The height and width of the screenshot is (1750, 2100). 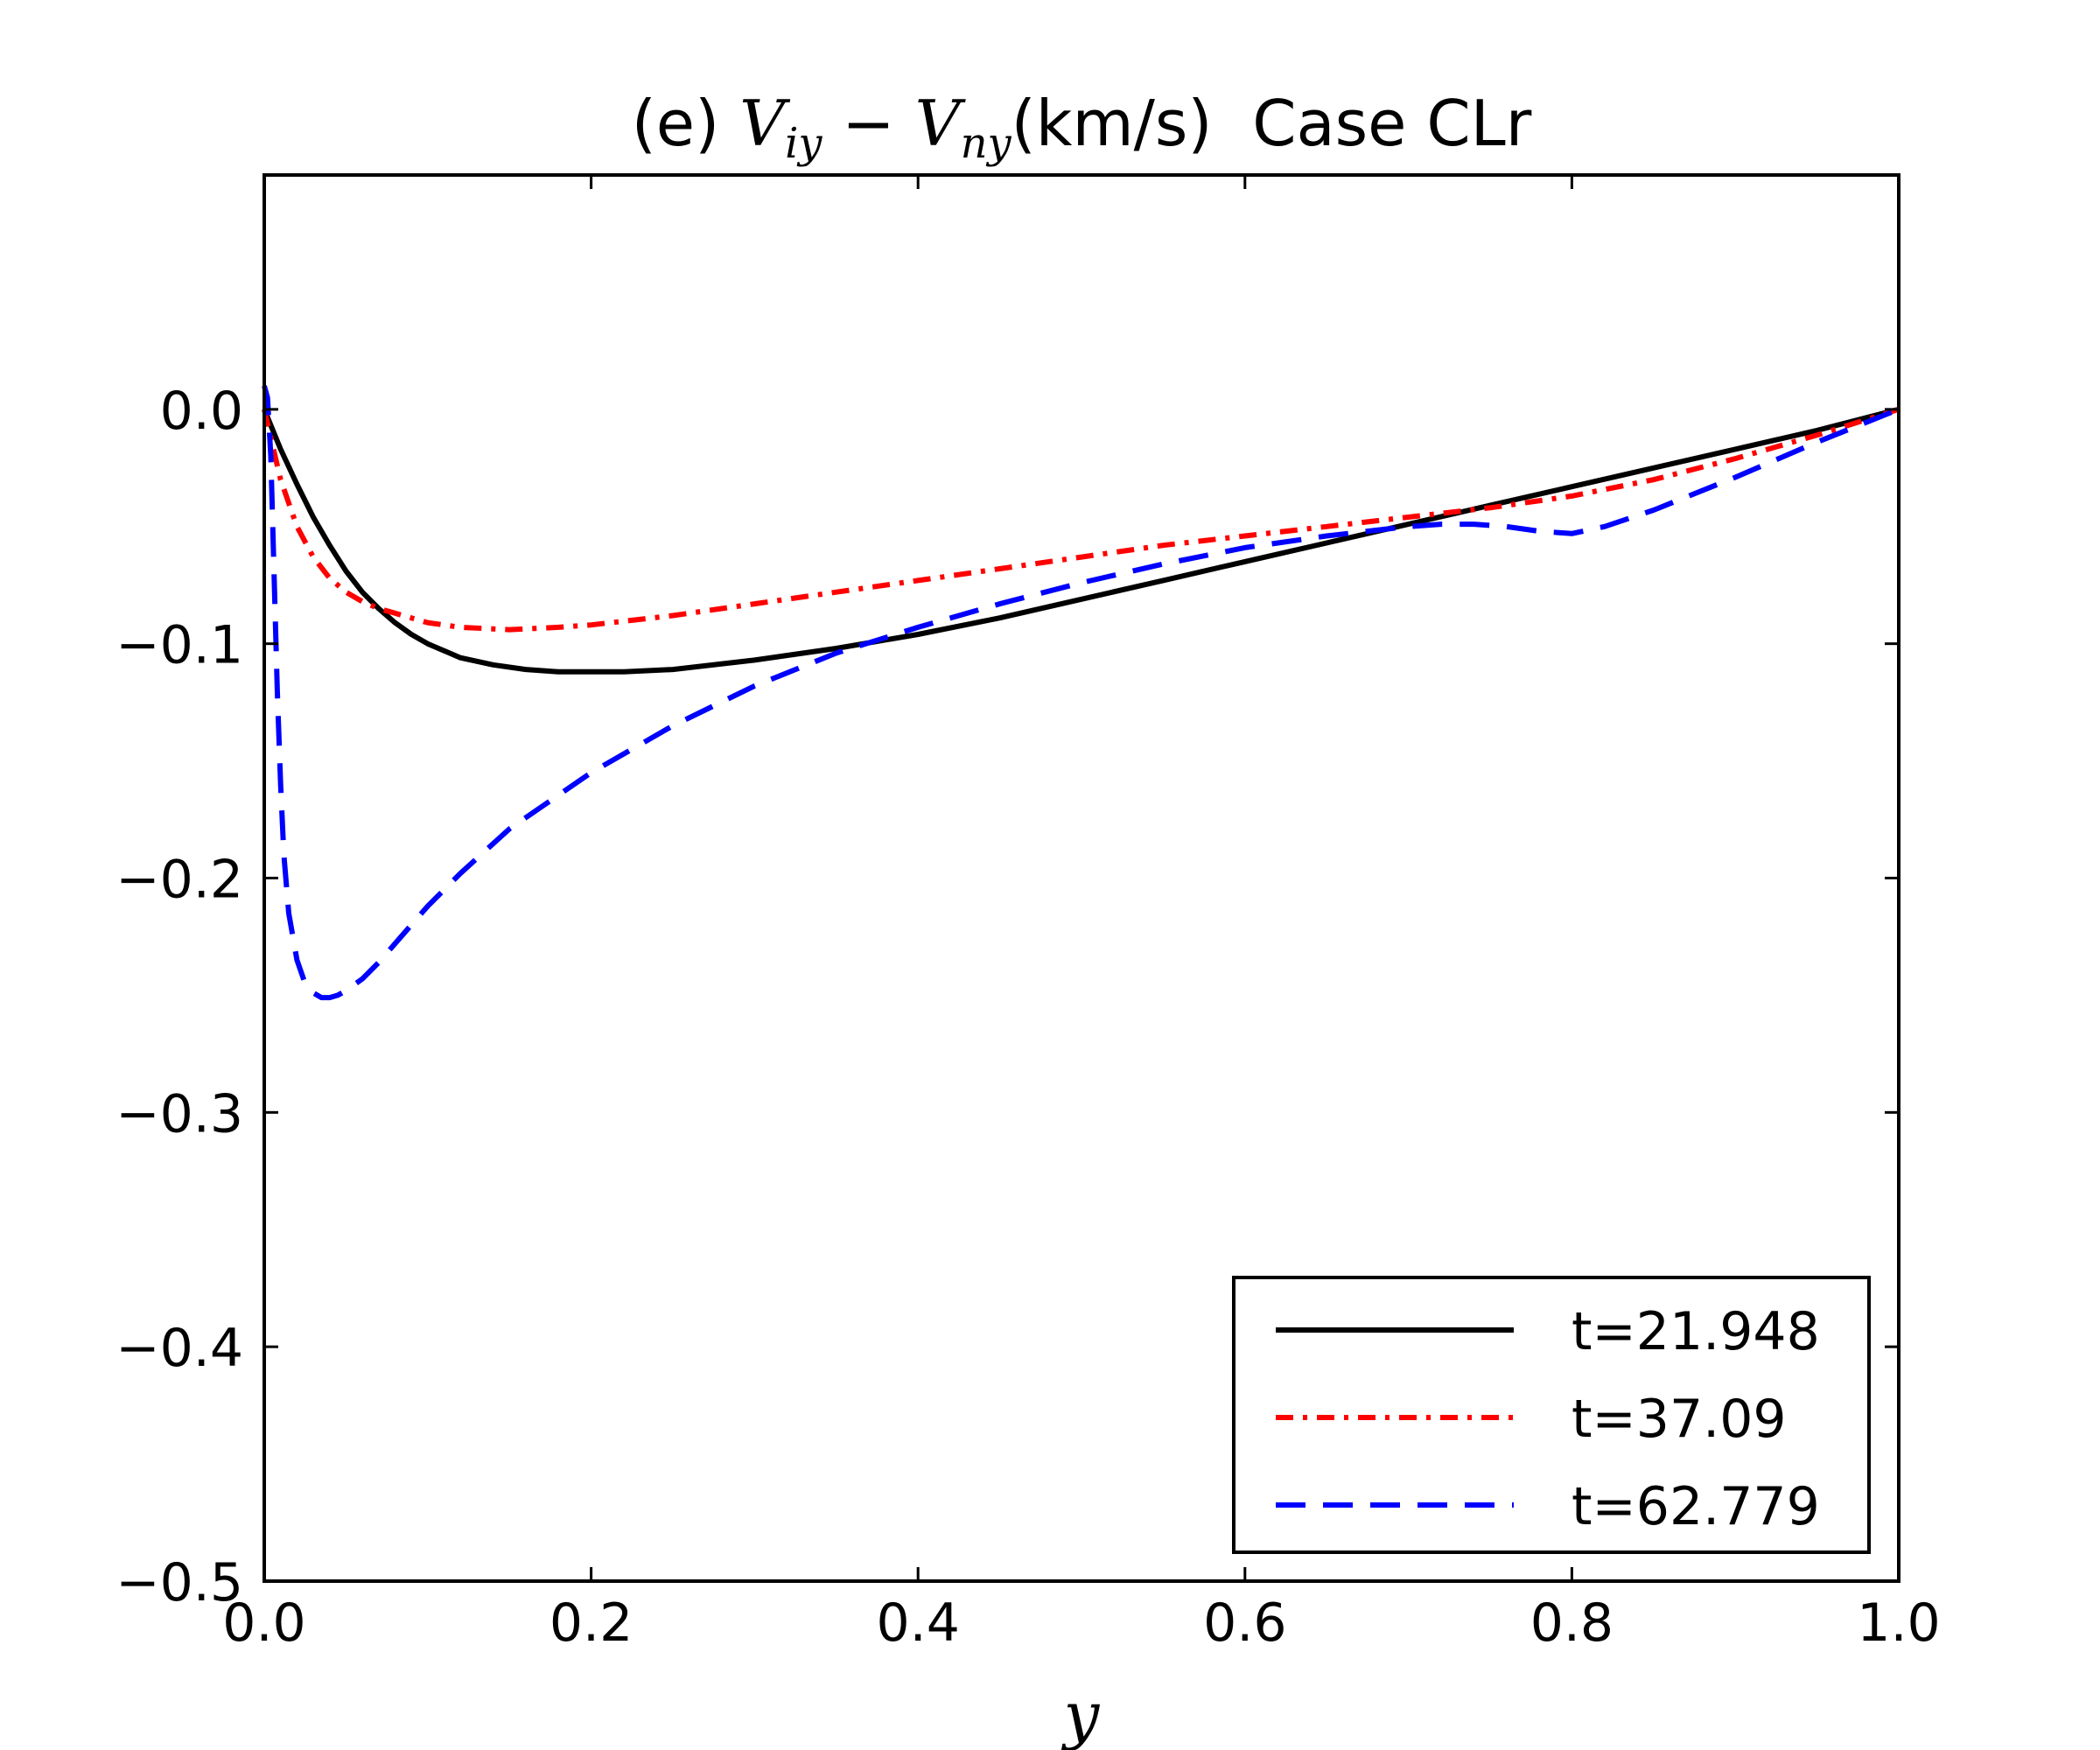 I want to click on y-tick-label: −0.2, so click(x=179, y=880).